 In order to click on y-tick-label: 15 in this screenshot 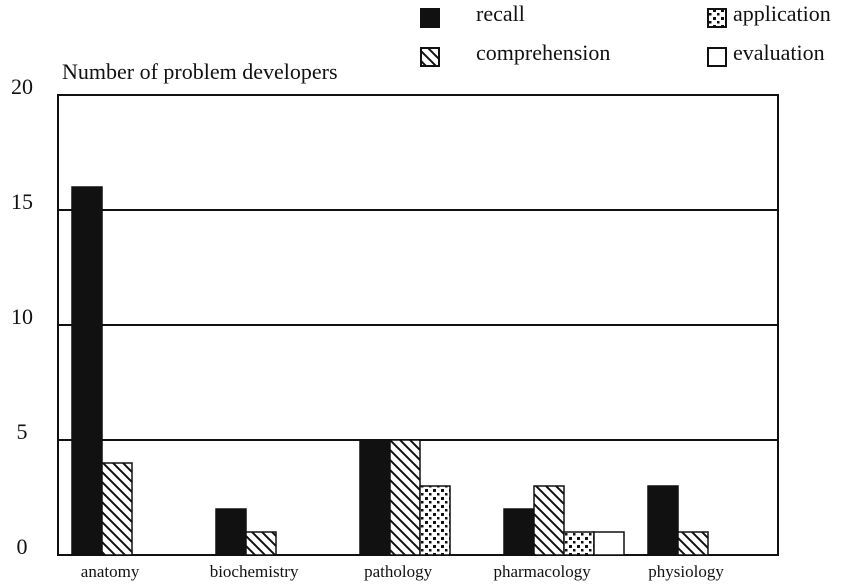, I will do `click(22, 201)`.